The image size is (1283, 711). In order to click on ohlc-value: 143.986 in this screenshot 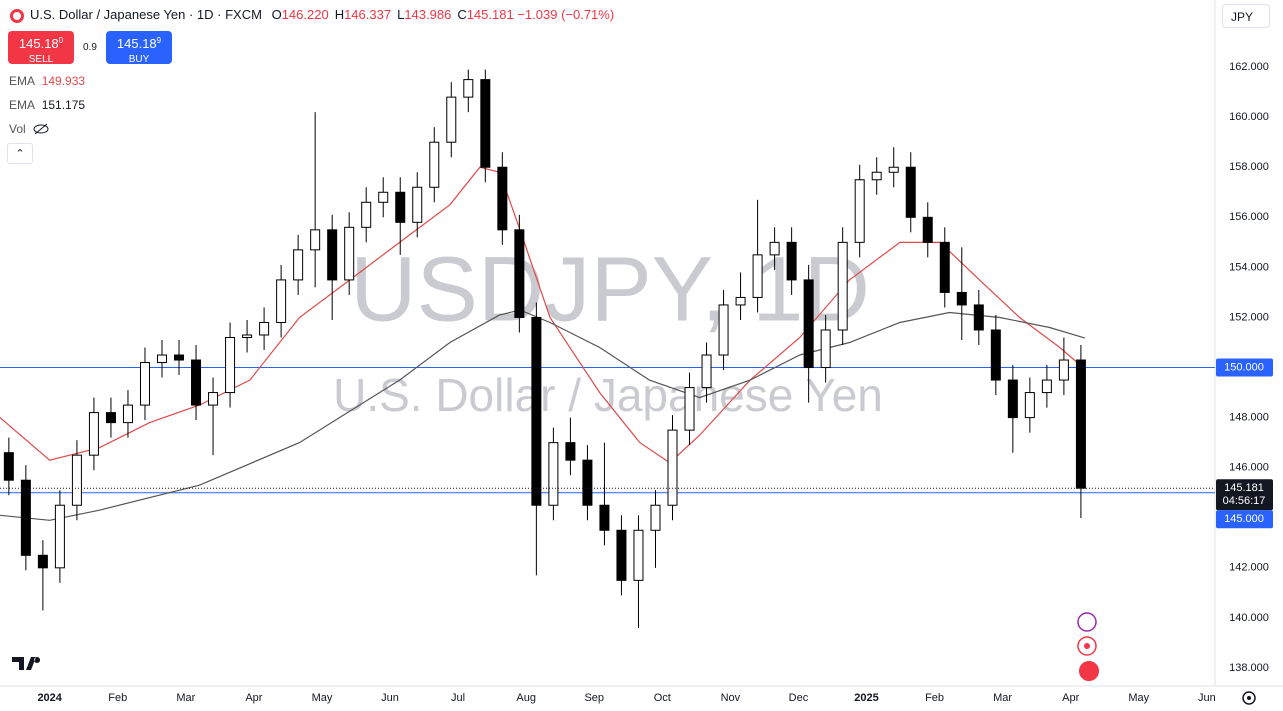, I will do `click(428, 14)`.